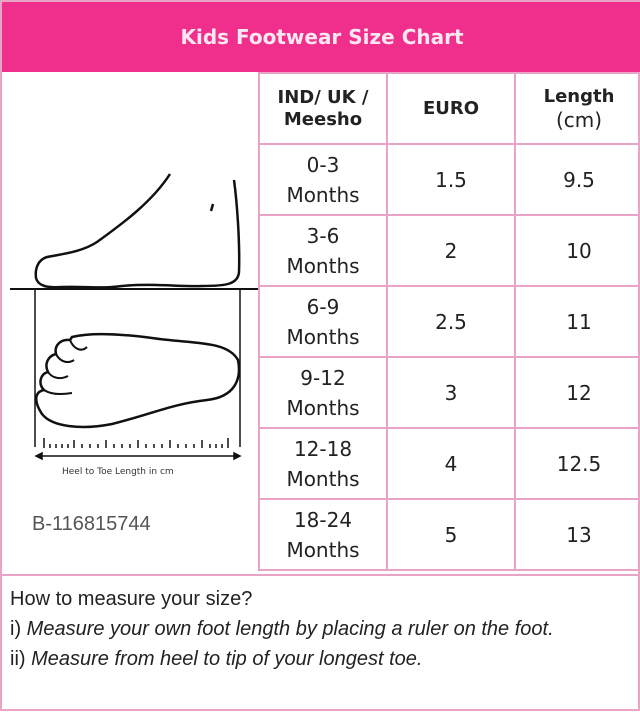 Image resolution: width=640 pixels, height=713 pixels. I want to click on chart-title: Kids Footwear Size Chart, so click(321, 37).